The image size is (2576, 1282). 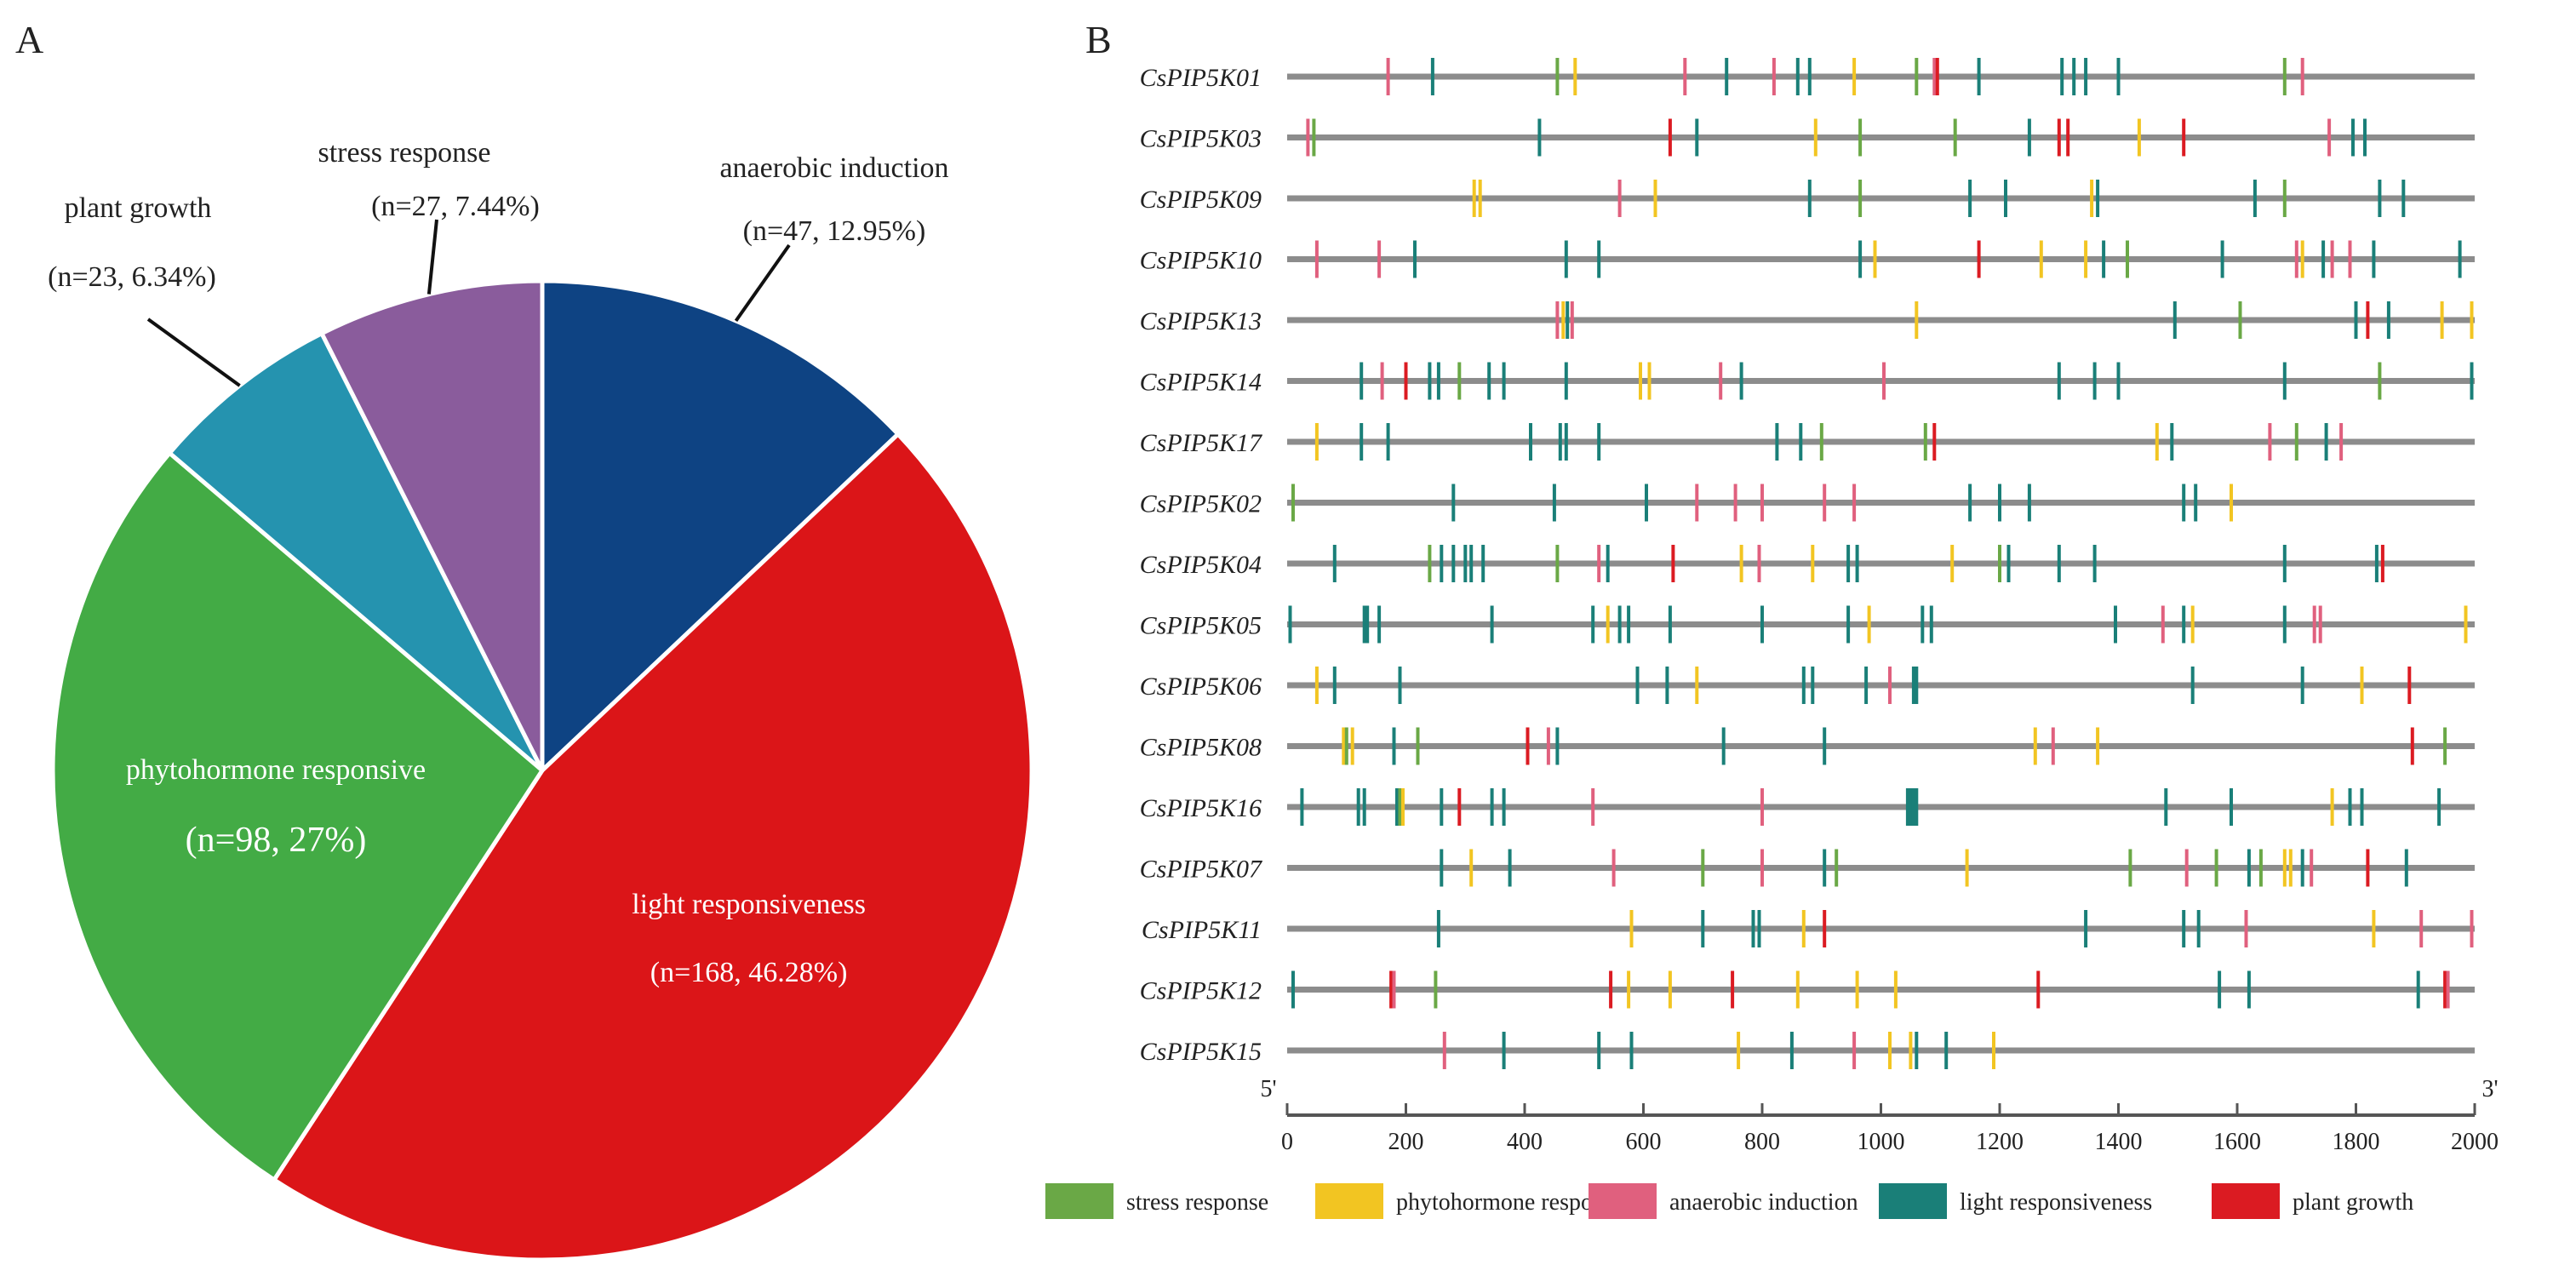 I want to click on pie-label-stress-response: stress response, so click(x=404, y=153).